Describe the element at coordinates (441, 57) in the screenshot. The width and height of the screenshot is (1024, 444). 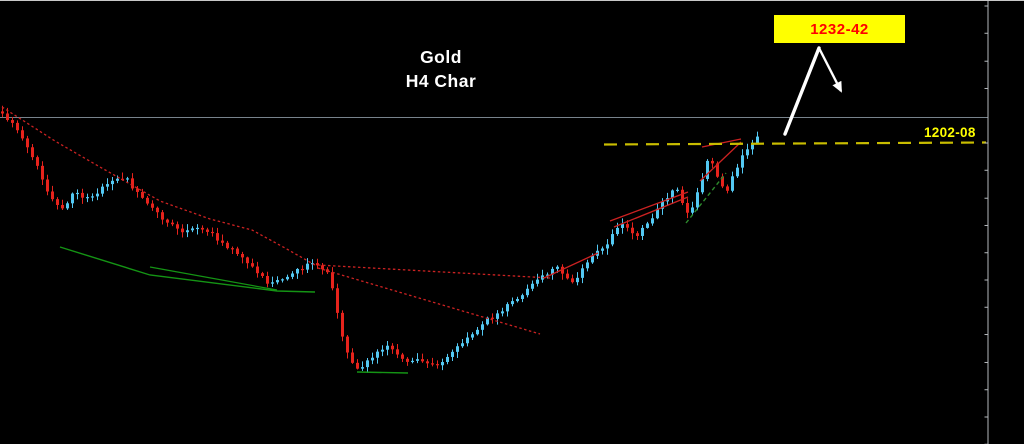
I see `chart-title-symbol: Gold` at that location.